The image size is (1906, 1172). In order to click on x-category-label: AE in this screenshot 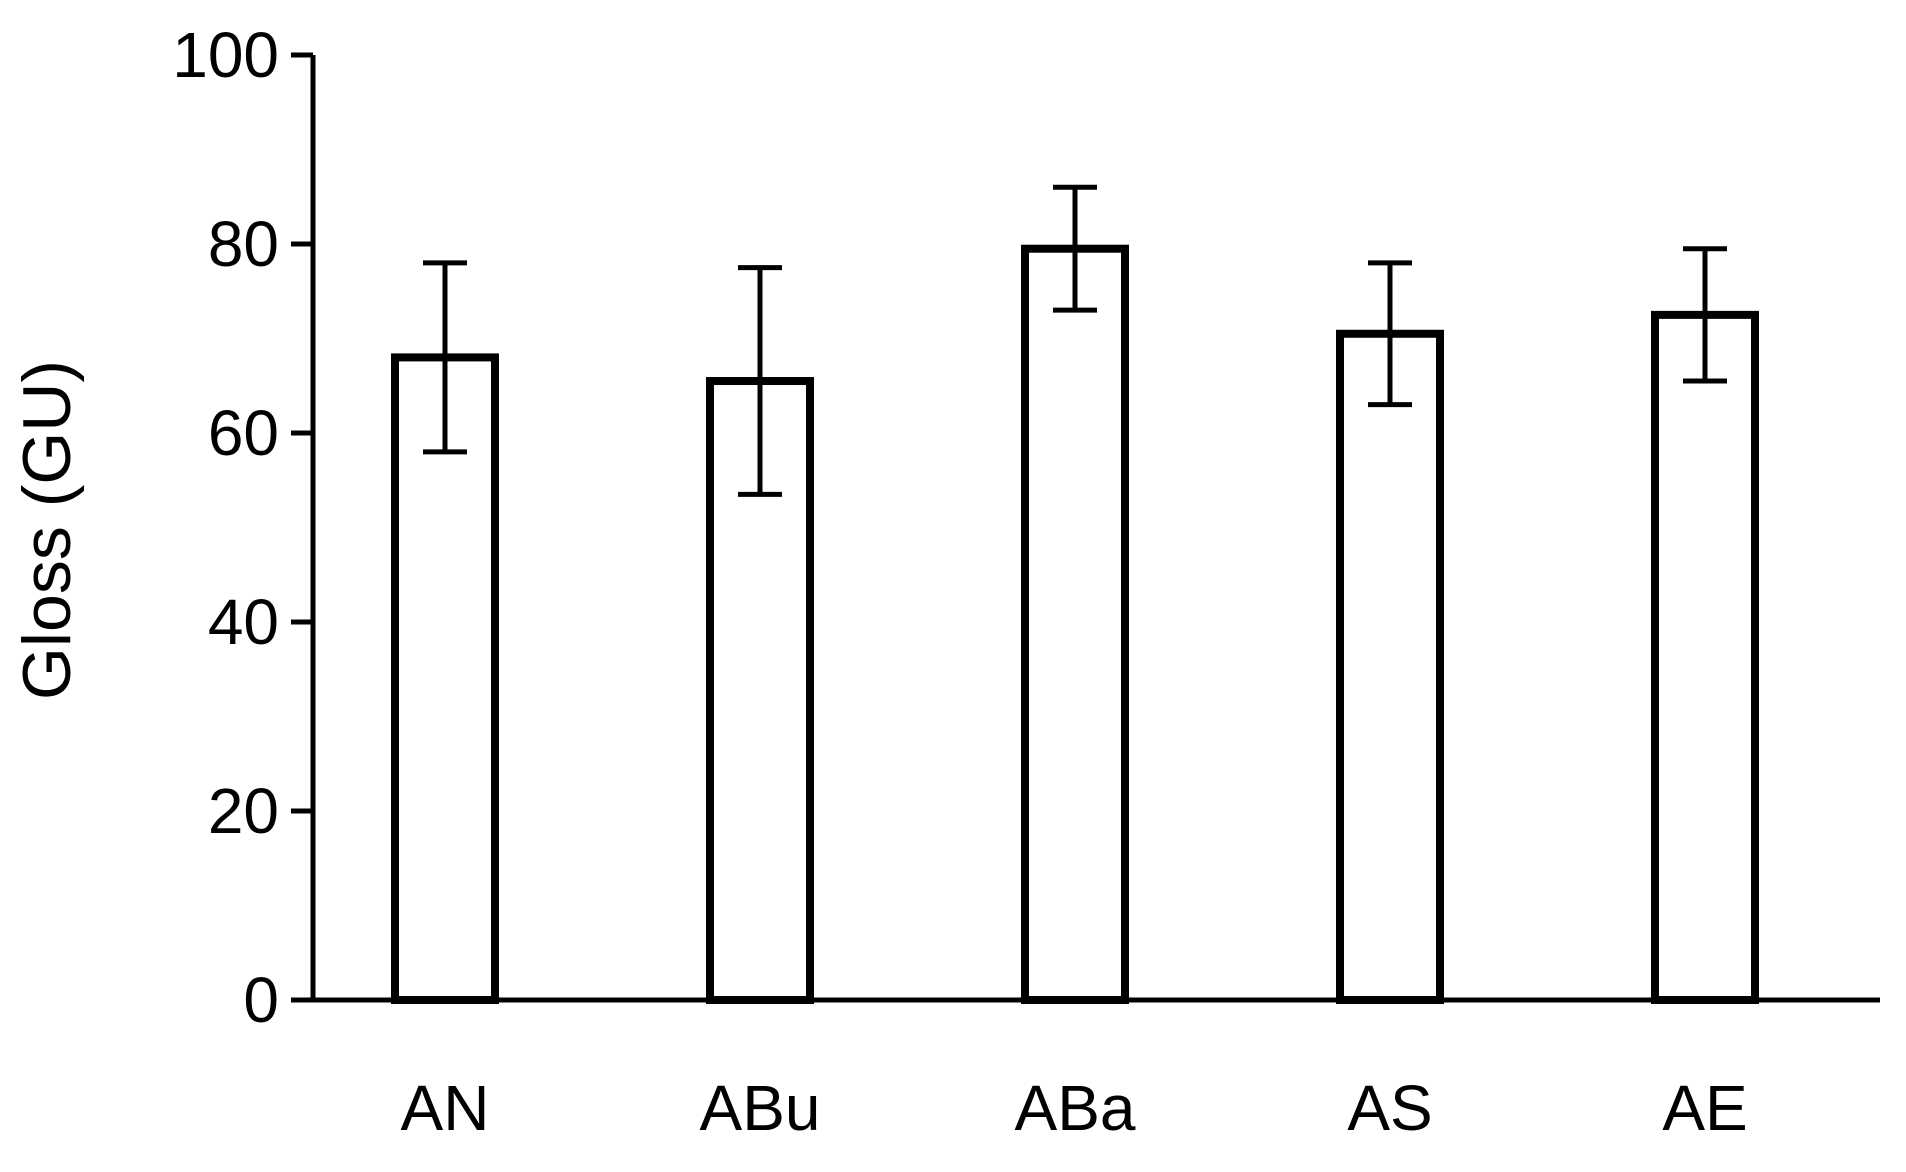, I will do `click(1704, 1108)`.